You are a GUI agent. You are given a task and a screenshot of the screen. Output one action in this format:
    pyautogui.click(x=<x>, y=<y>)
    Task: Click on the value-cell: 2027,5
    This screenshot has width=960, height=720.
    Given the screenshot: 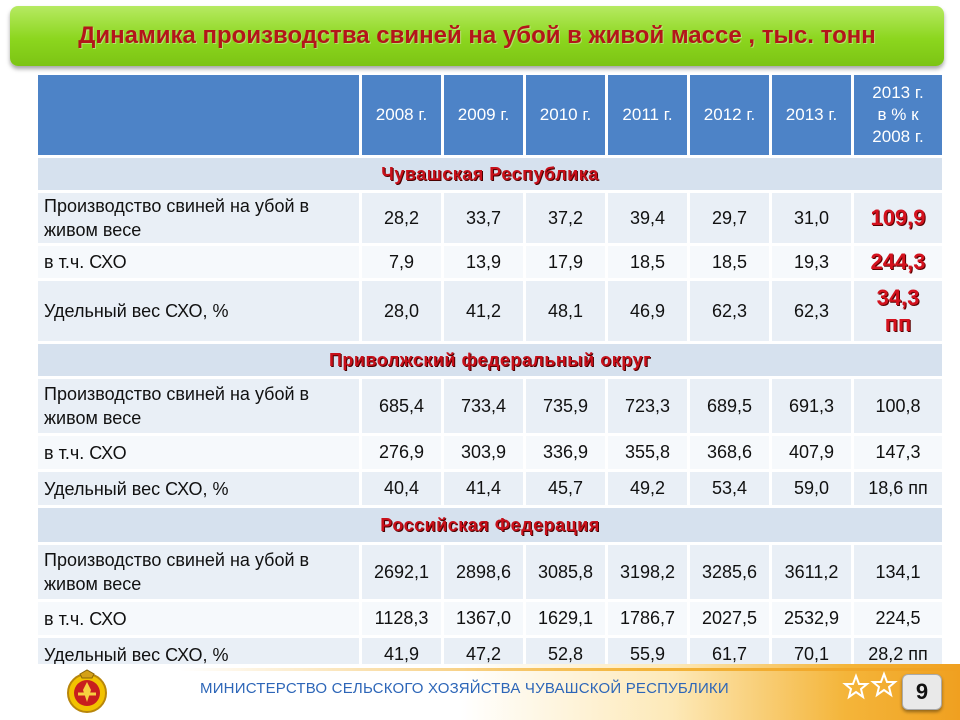 What is the action you would take?
    pyautogui.click(x=729, y=618)
    